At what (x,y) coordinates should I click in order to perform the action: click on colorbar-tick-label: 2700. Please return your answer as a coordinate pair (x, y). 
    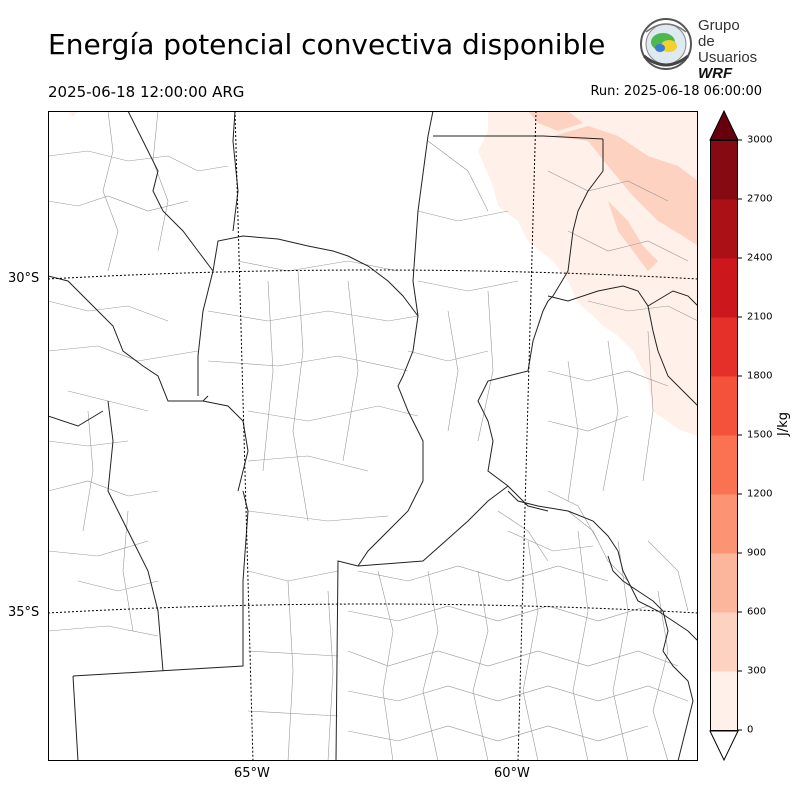
    Looking at the image, I should click on (760, 199).